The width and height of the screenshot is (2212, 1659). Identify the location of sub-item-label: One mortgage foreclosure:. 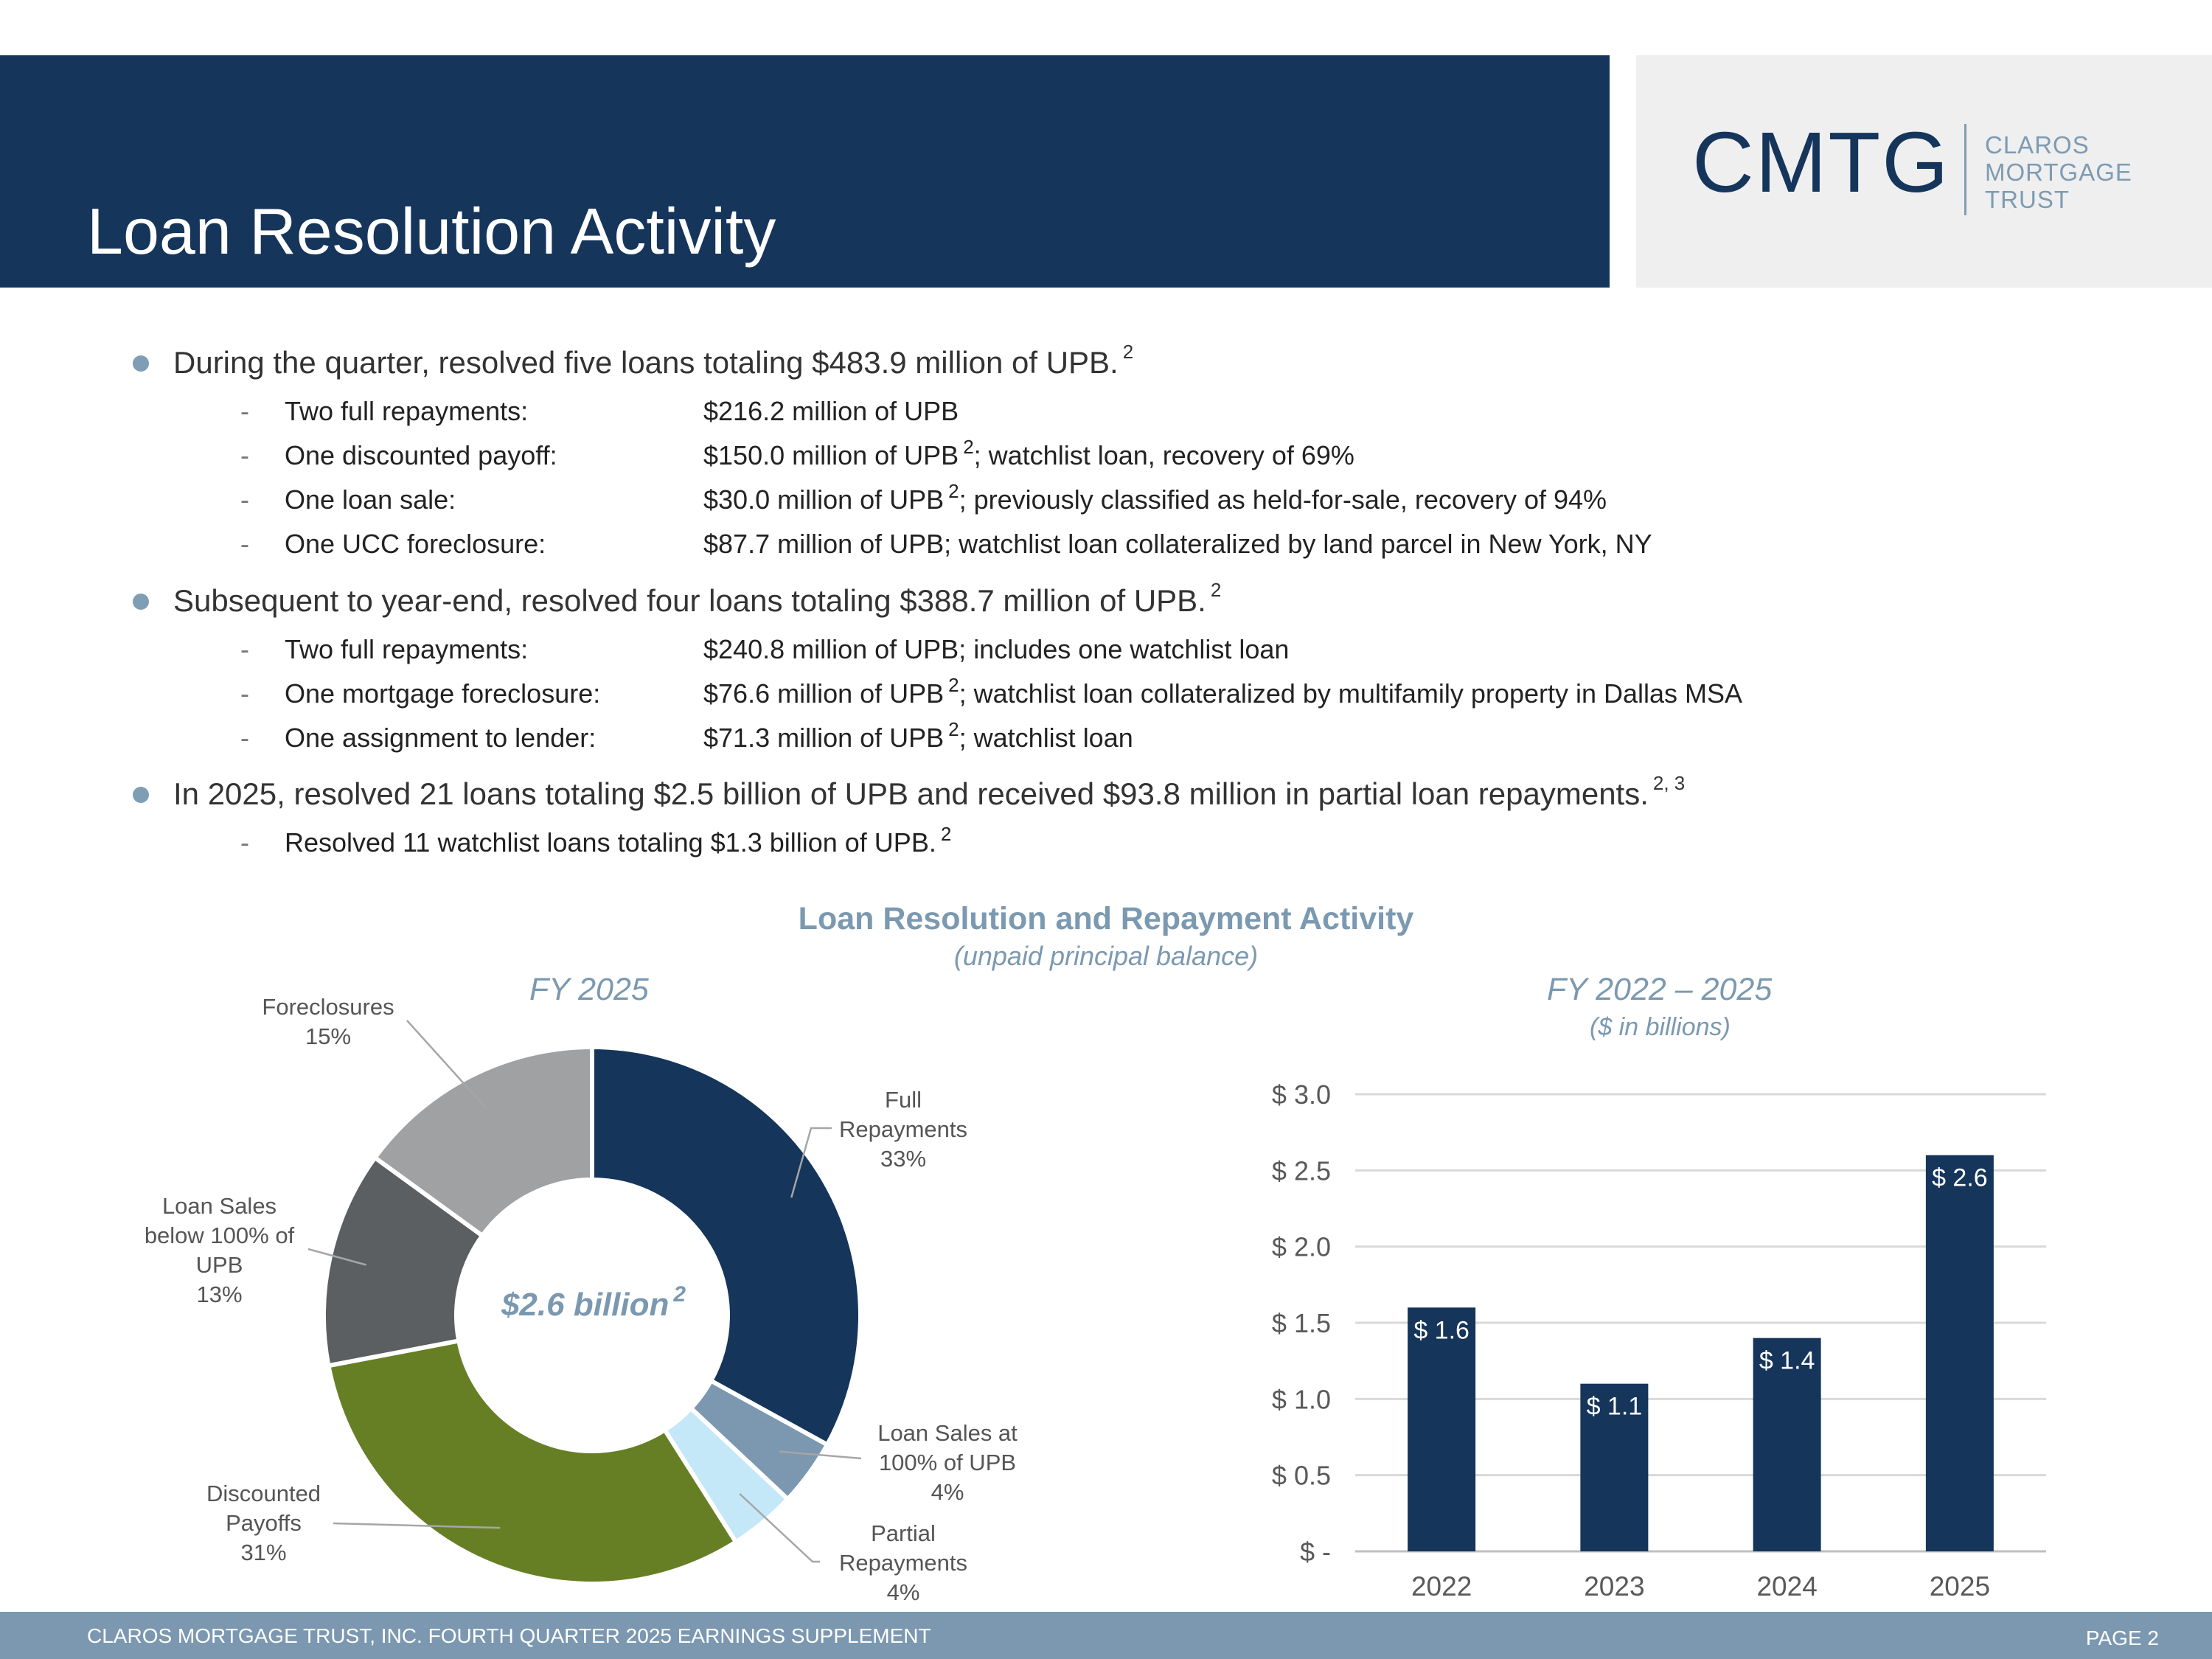
(443, 693).